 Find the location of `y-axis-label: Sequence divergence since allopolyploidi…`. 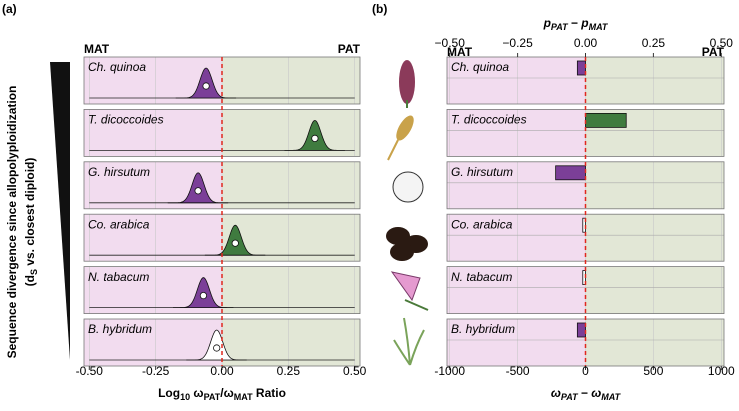

y-axis-label: Sequence divergence since allopolyploidi… is located at coordinates (12, 222).